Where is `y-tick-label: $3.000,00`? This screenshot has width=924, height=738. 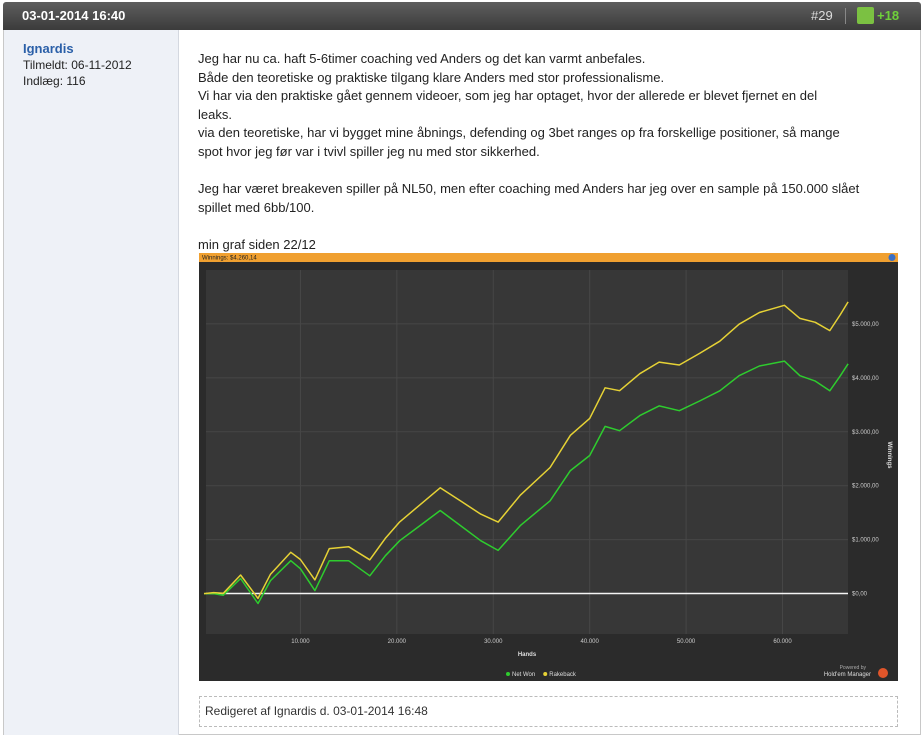 y-tick-label: $3.000,00 is located at coordinates (865, 433).